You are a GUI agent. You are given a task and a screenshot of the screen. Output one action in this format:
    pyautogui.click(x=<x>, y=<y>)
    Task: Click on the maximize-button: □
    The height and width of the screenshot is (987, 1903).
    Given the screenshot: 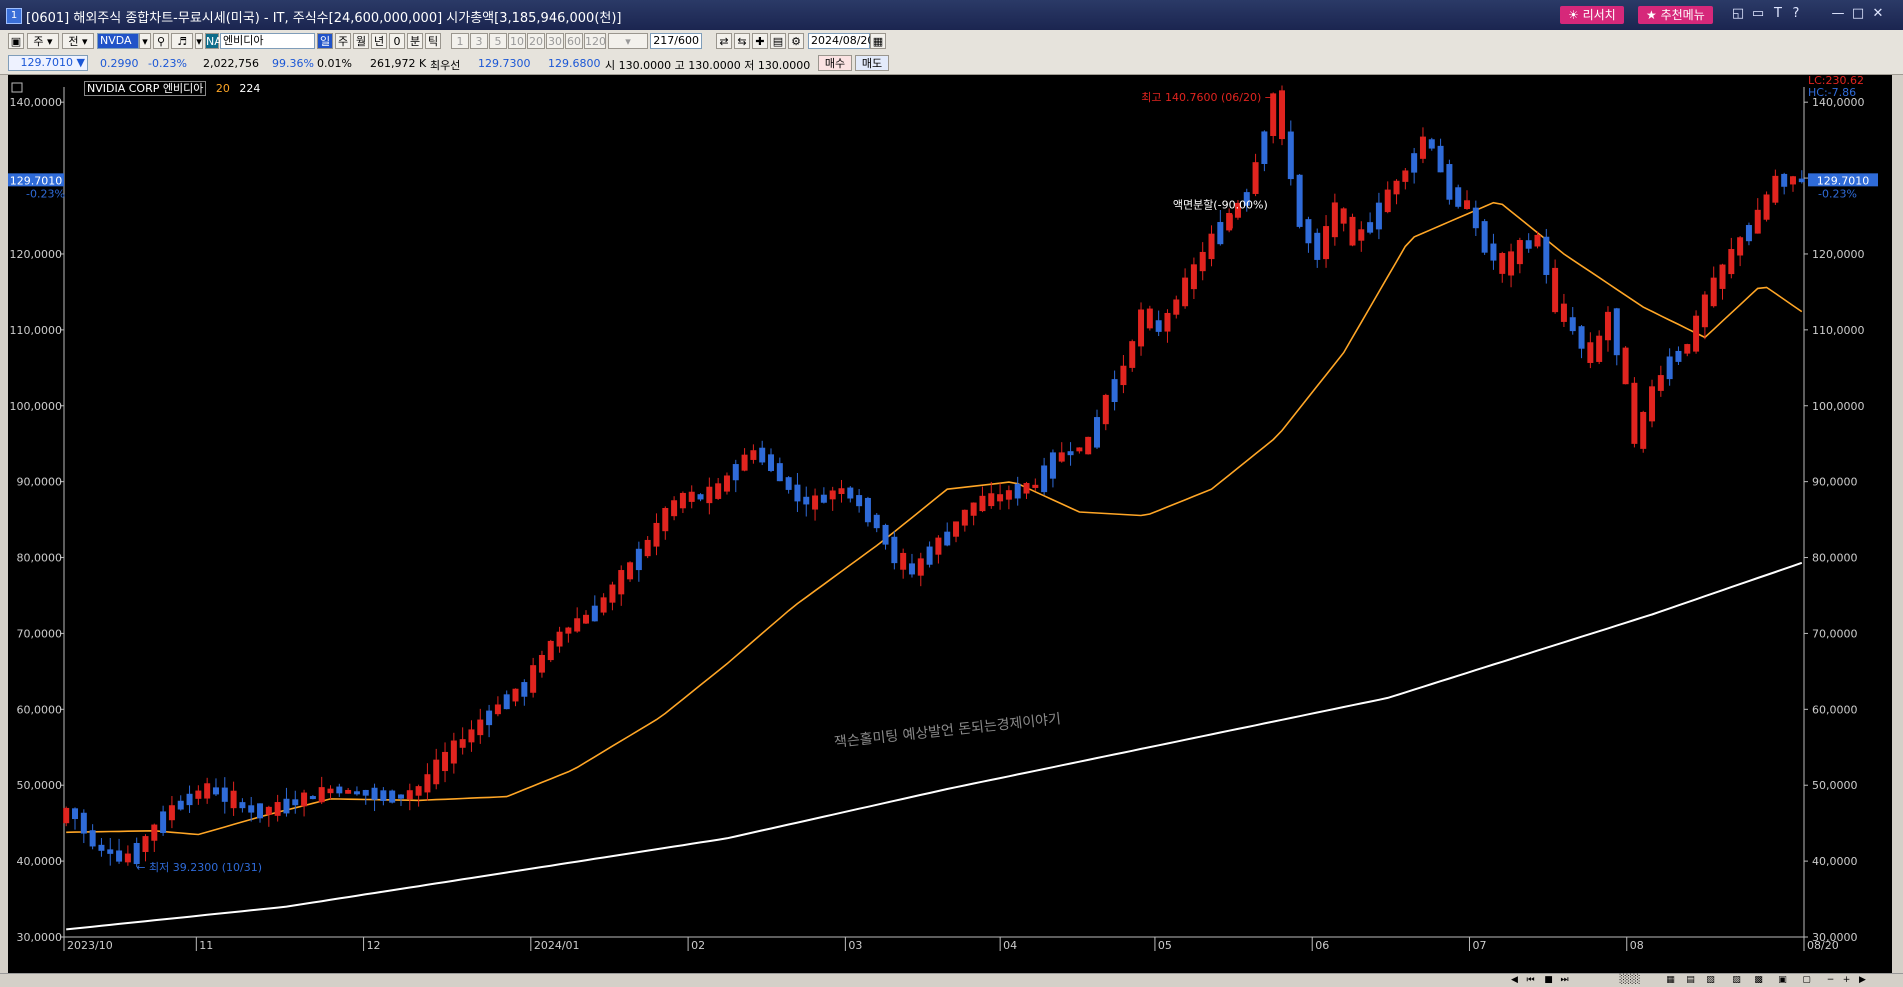 What is the action you would take?
    pyautogui.click(x=1858, y=13)
    